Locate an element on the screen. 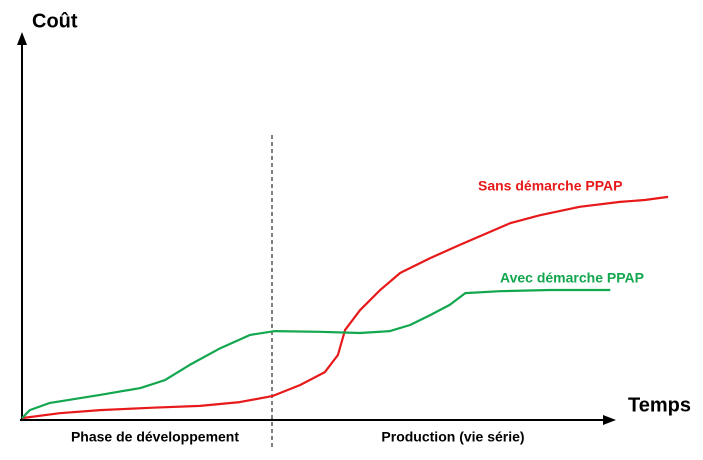  x-axis-label: Temps is located at coordinates (659, 405).